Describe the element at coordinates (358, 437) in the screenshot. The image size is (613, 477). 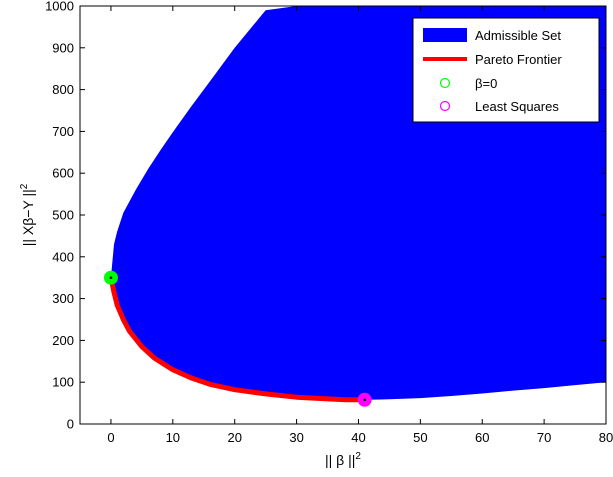
I see `x-tick-label: 40` at that location.